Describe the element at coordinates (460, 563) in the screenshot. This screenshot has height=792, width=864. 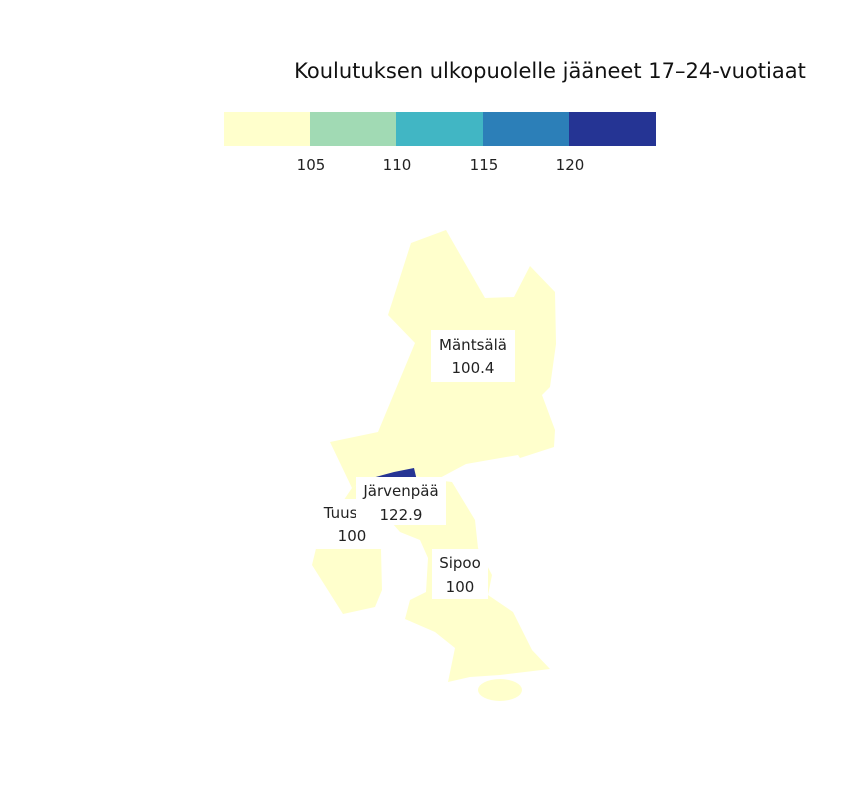
I see `label-name-sipoo: Sipoo` at that location.